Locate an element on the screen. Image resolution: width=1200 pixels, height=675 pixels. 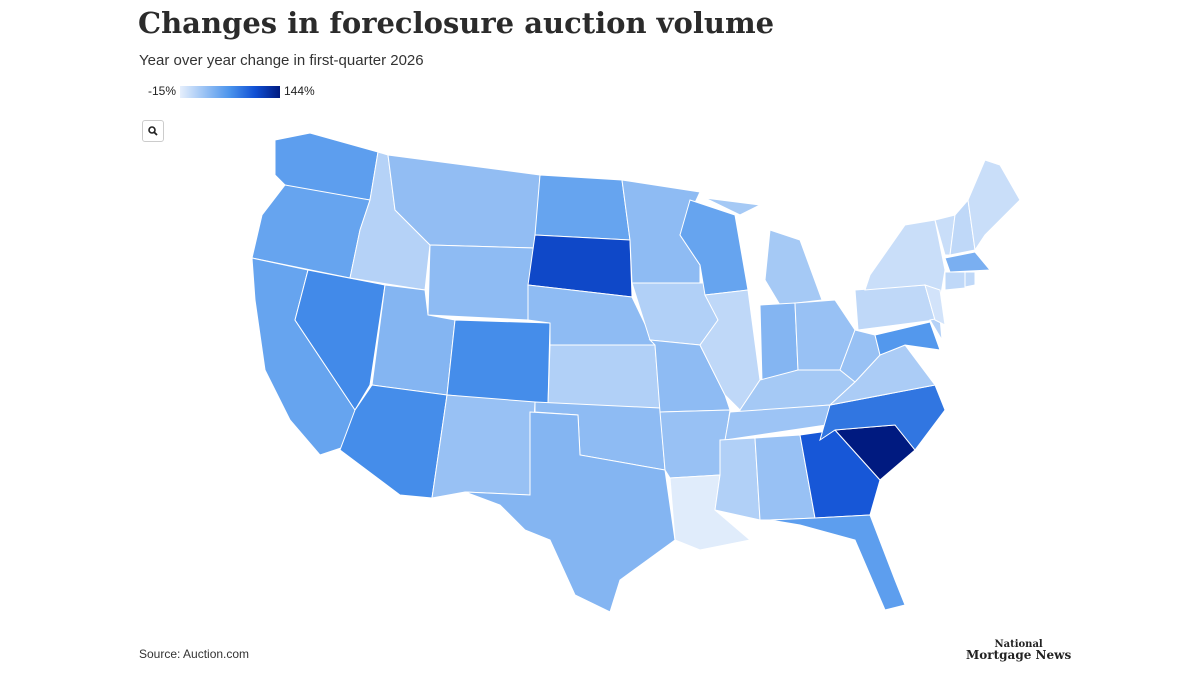
brand-logo: National Mortgage News is located at coordinates (1019, 650).